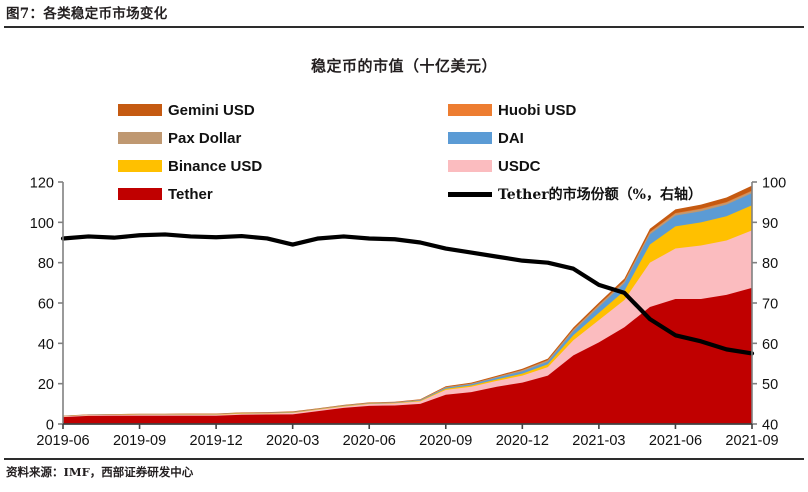 This screenshot has height=492, width=808. I want to click on legend-item-tether-market-share: Tether的市场份额（%，右轴）, so click(575, 194).